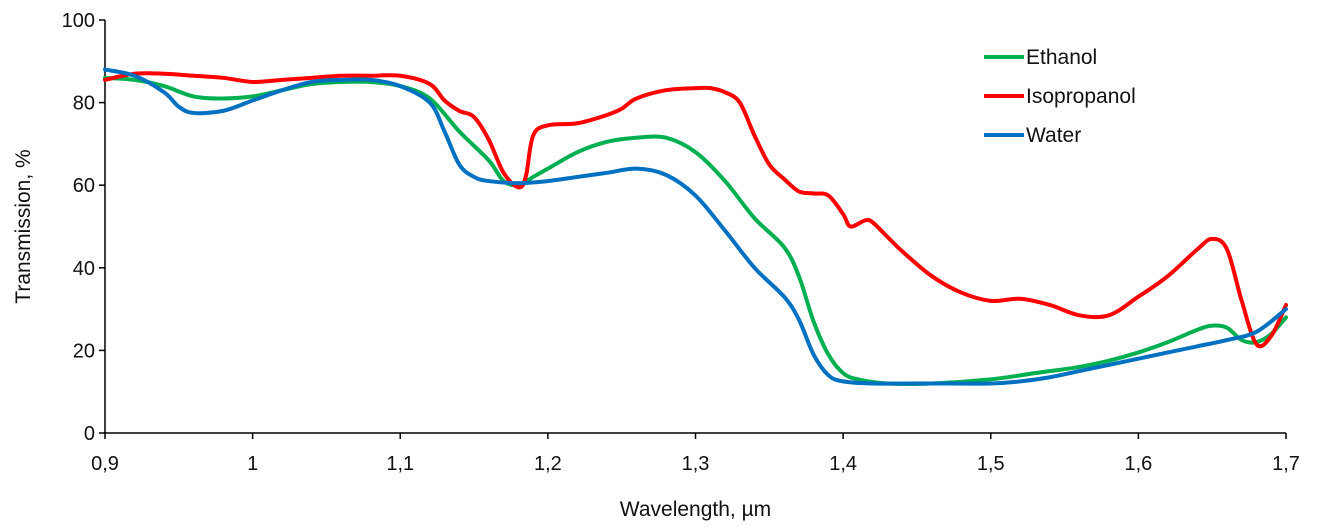  What do you see at coordinates (23, 226) in the screenshot?
I see `y-axis-title: Transmission, %` at bounding box center [23, 226].